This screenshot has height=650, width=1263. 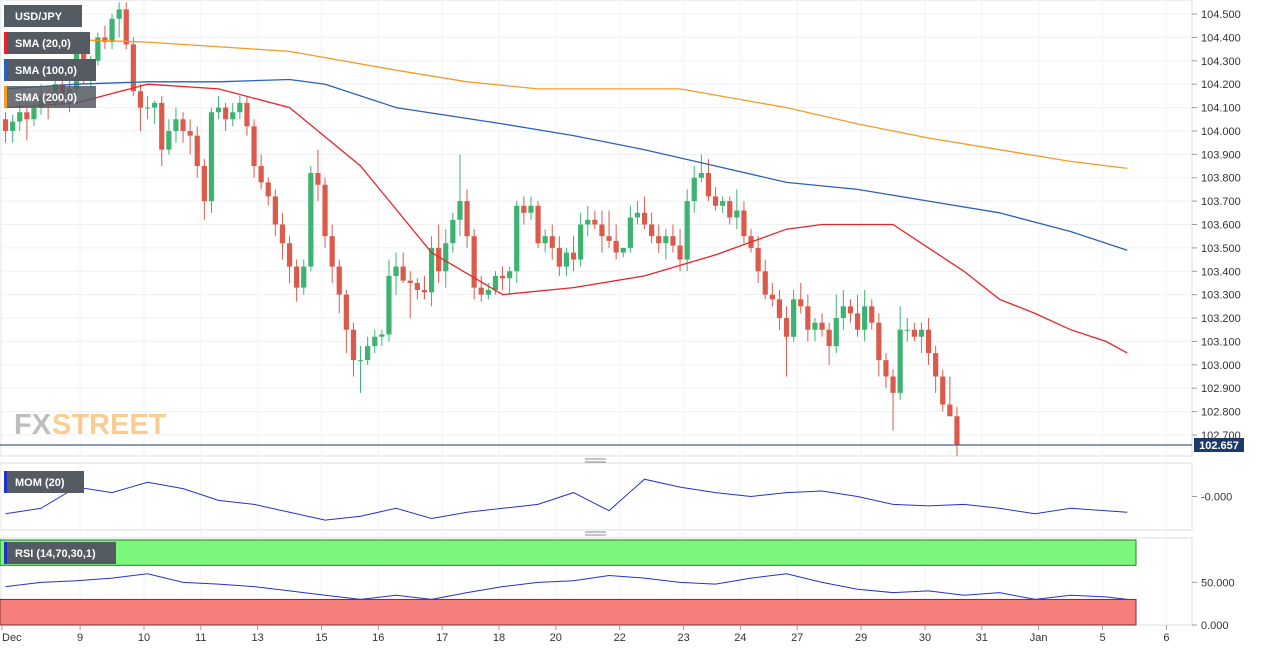 What do you see at coordinates (50, 97) in the screenshot?
I see `legend-sma200: SMA (200,0)` at bounding box center [50, 97].